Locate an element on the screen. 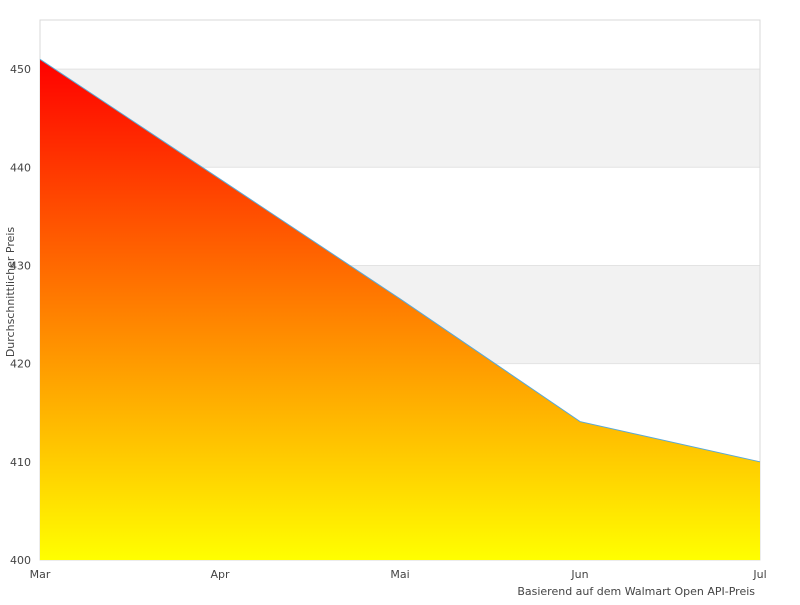 The width and height of the screenshot is (800, 605). x-tick-label: Mai is located at coordinates (399, 574).